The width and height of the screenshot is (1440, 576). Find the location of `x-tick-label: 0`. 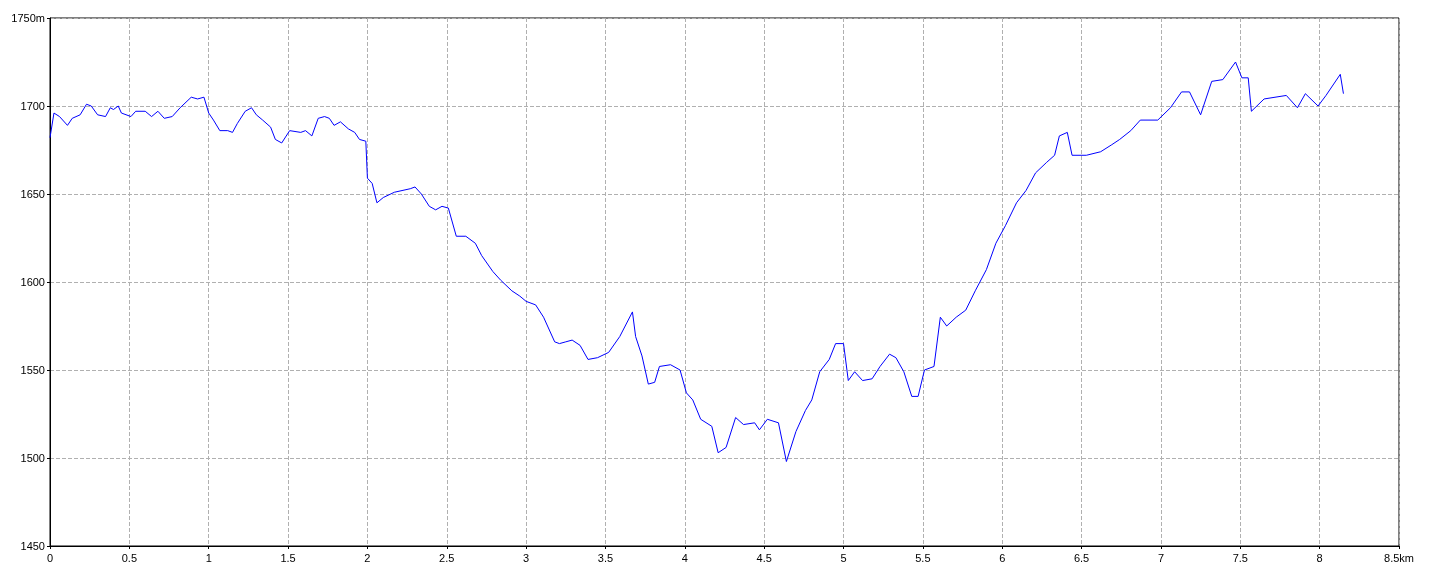

x-tick-label: 0 is located at coordinates (50, 557).